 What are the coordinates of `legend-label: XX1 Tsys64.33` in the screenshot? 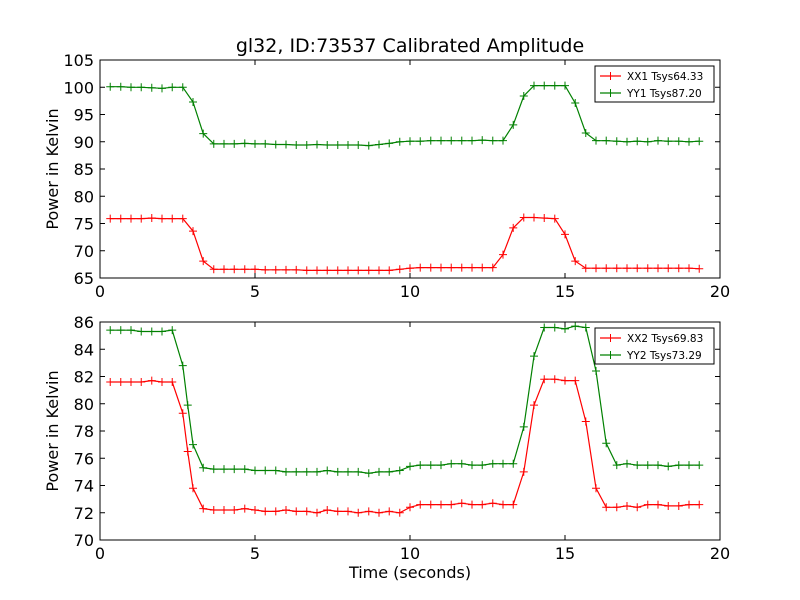 It's located at (665, 77).